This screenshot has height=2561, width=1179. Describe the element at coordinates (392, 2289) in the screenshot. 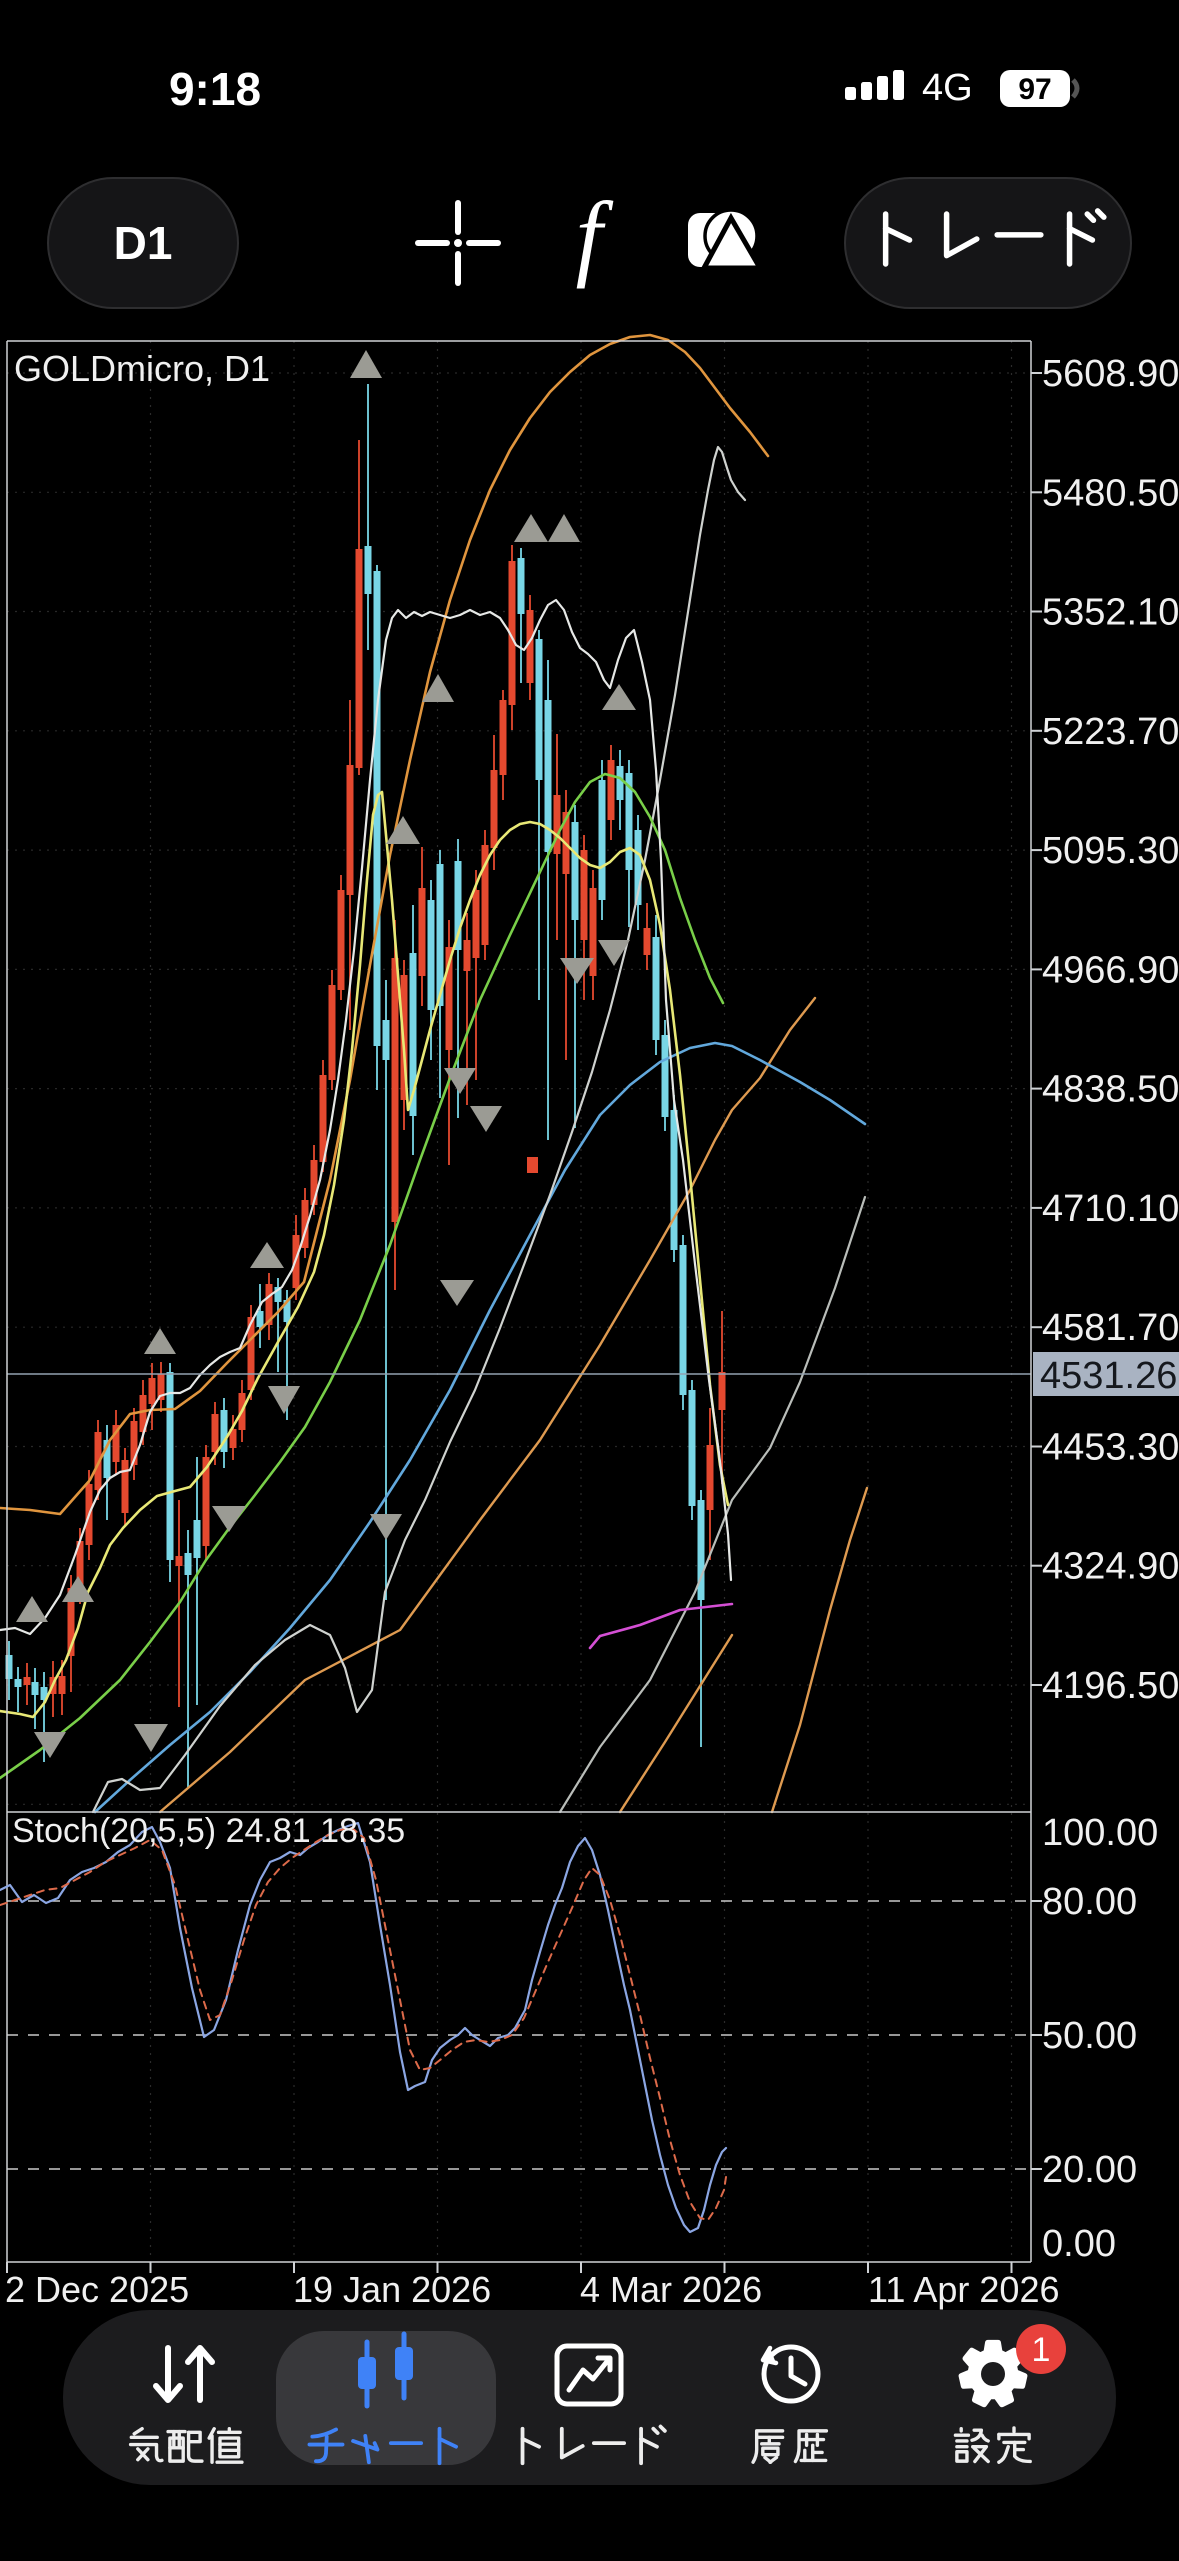

I see `svg-text: 19 Jan 2026` at that location.